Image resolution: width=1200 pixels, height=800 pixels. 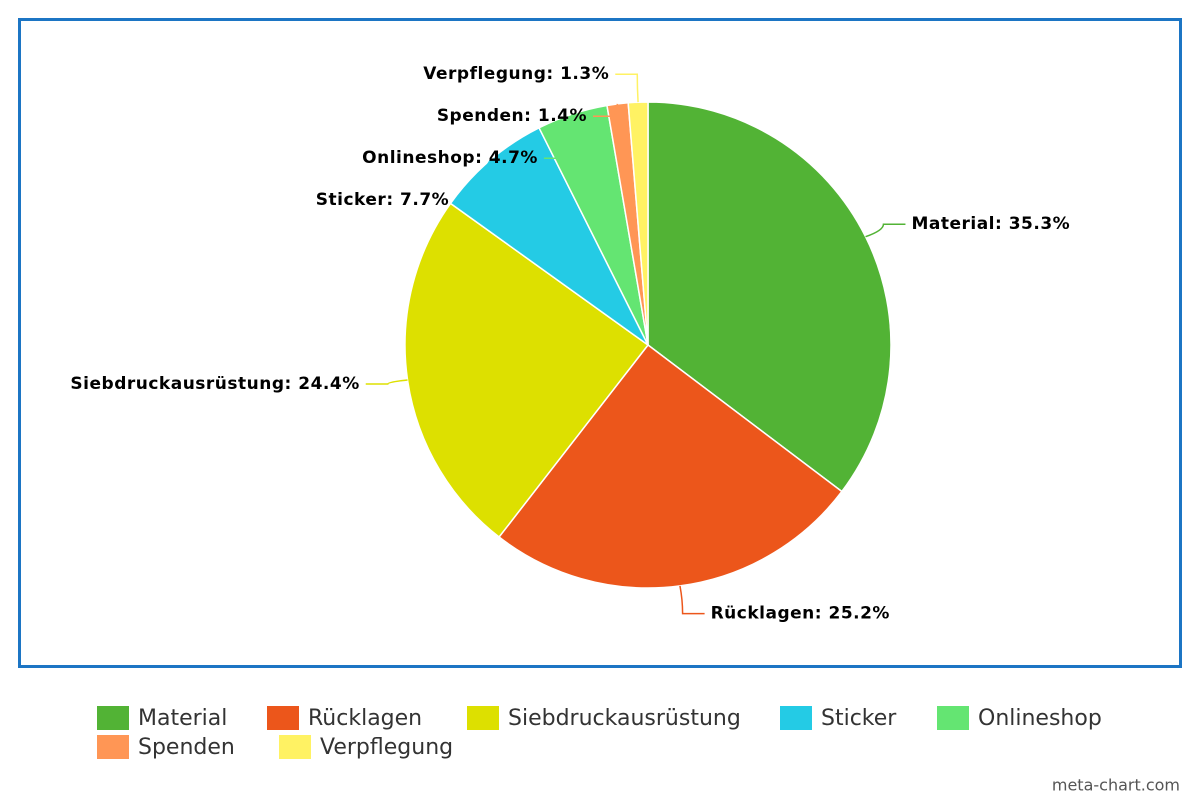 I want to click on legend-label: Onlineshop, so click(x=1040, y=718).